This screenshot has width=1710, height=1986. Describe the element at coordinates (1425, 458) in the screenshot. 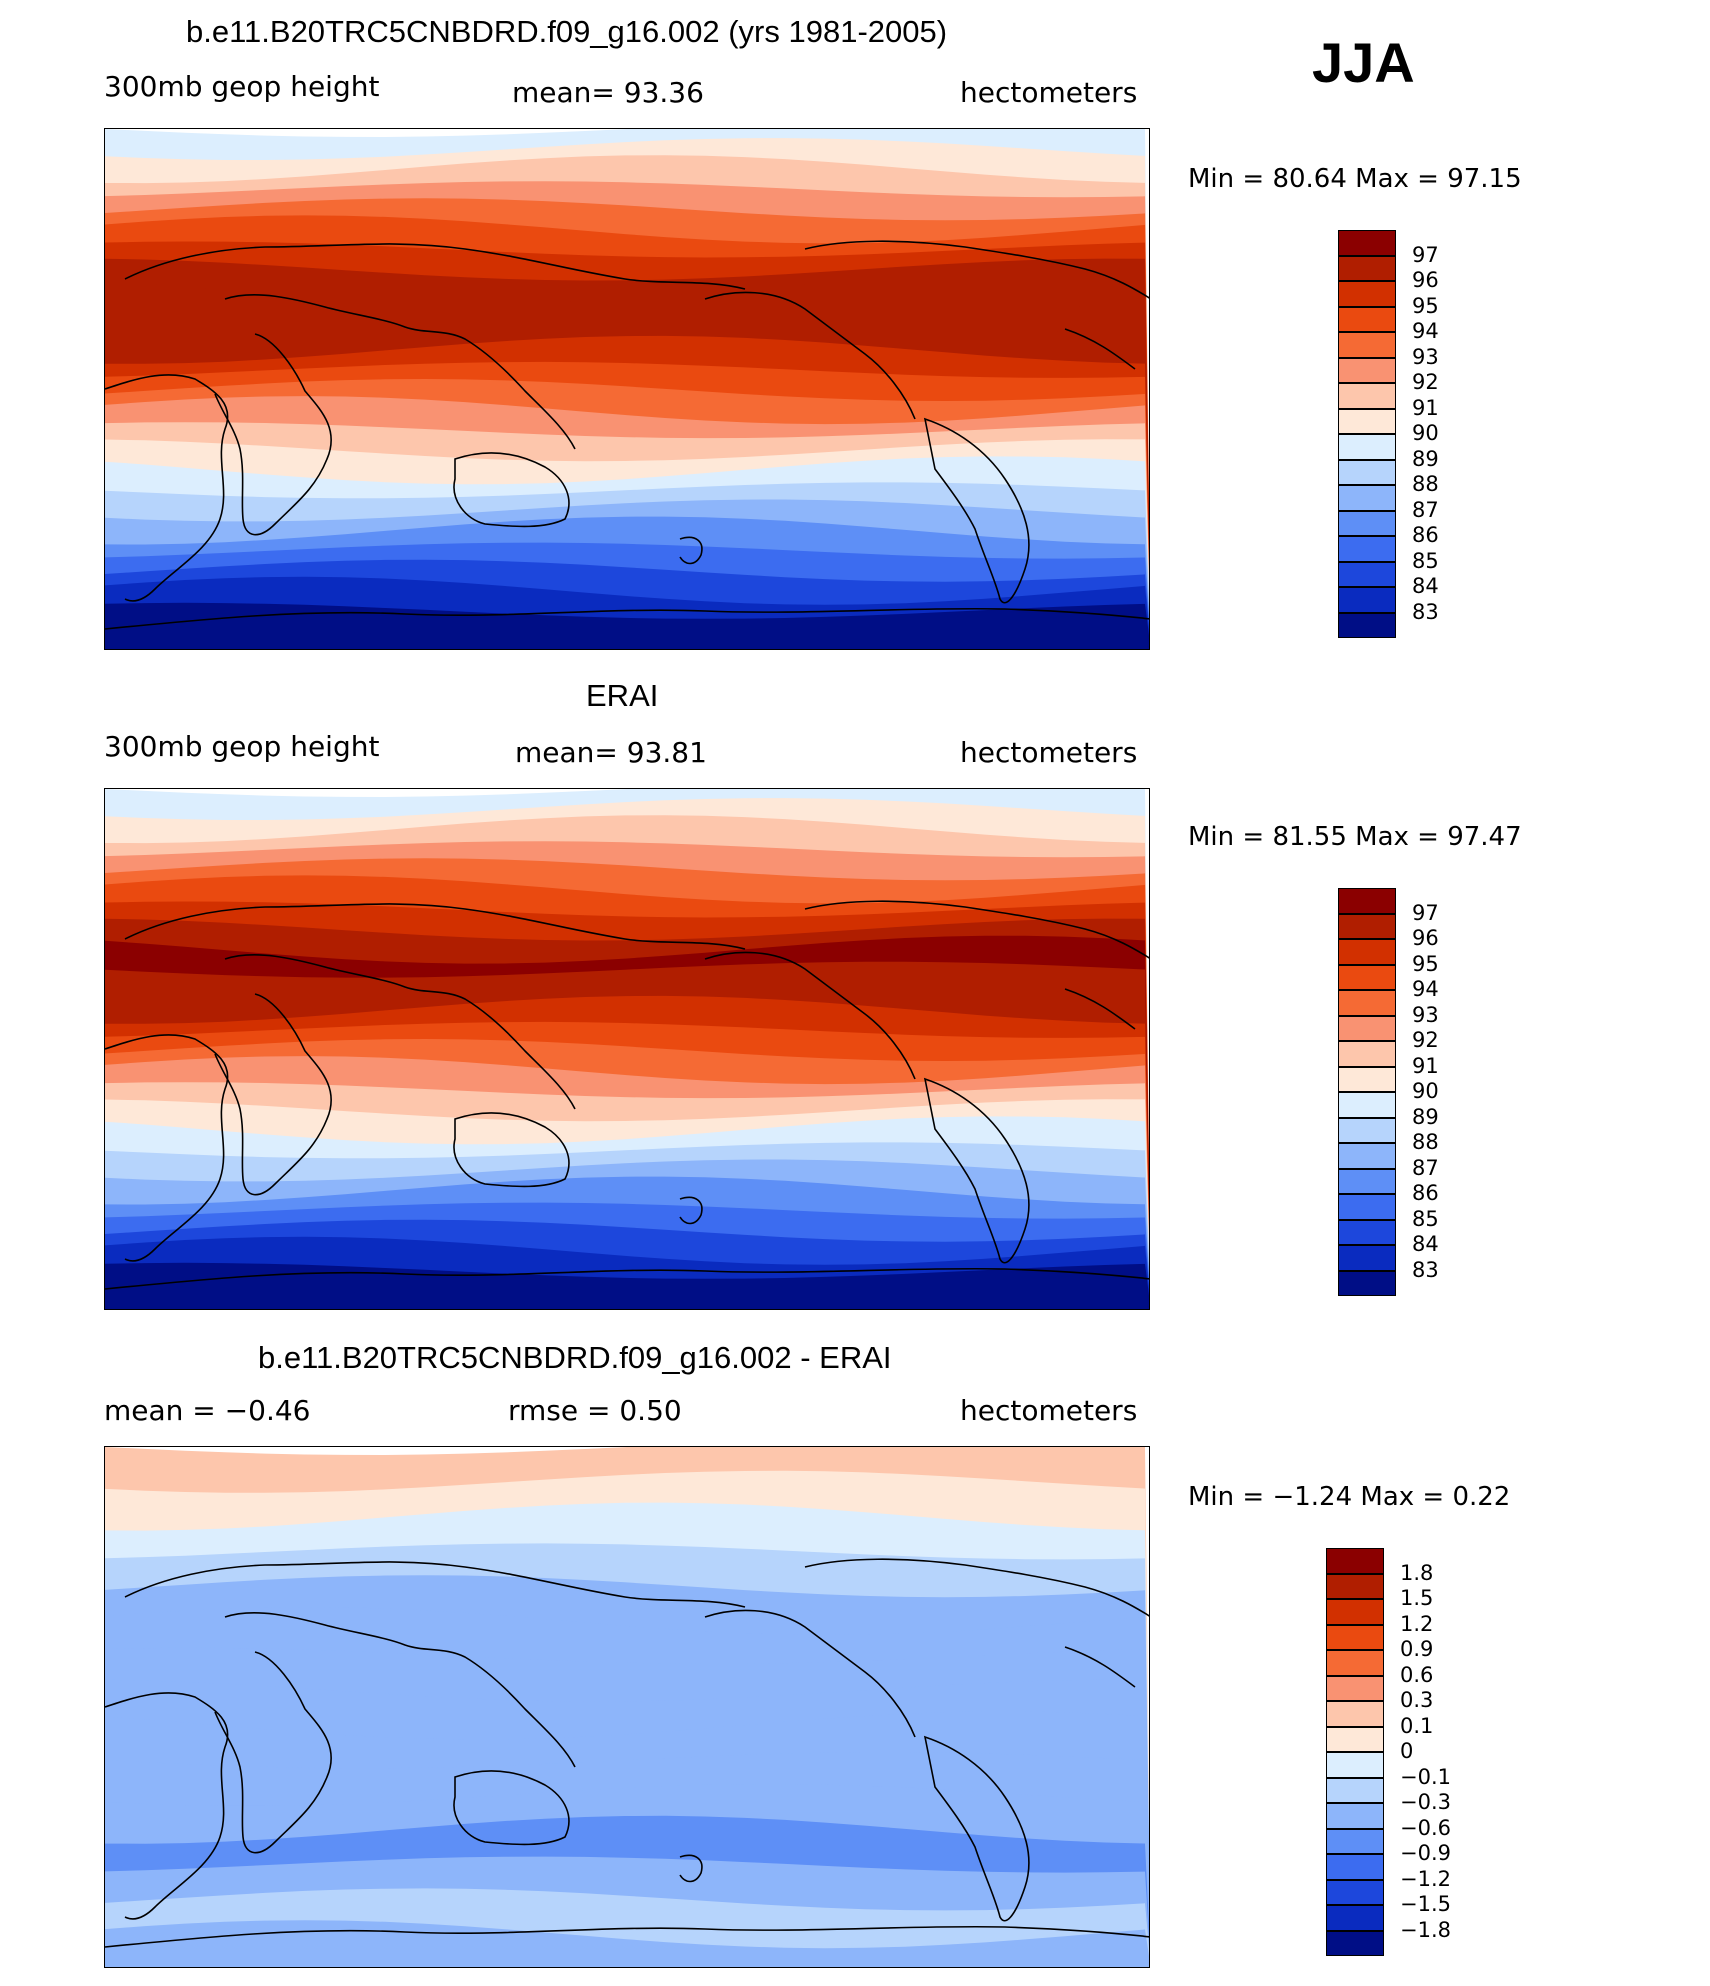

I see `colorbar-tick-label: 89` at that location.